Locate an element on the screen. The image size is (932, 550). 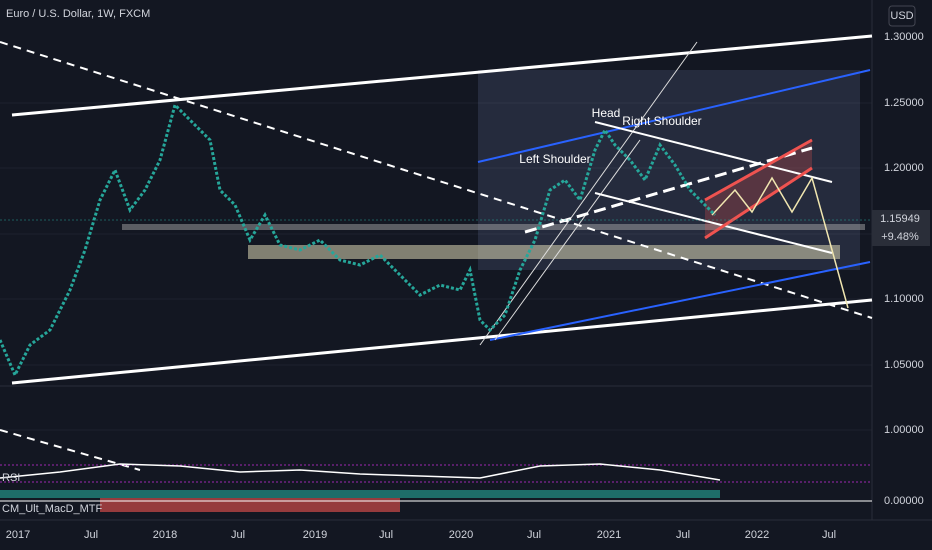
time-label: 2020 is located at coordinates (461, 535).